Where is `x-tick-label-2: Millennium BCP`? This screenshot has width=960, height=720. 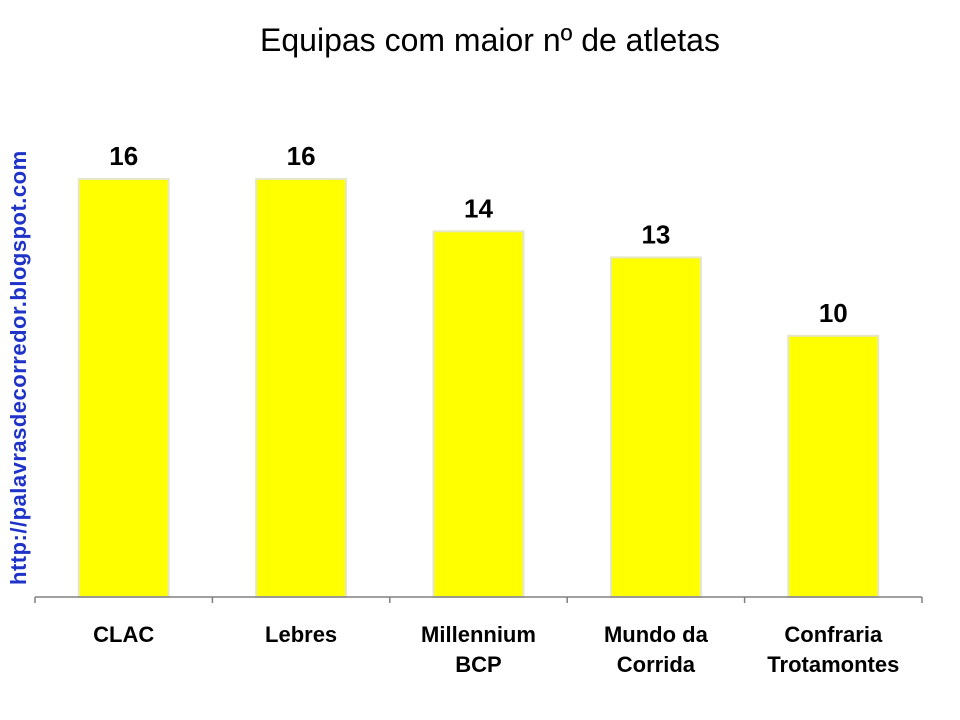
x-tick-label-2: Millennium BCP is located at coordinates (478, 649).